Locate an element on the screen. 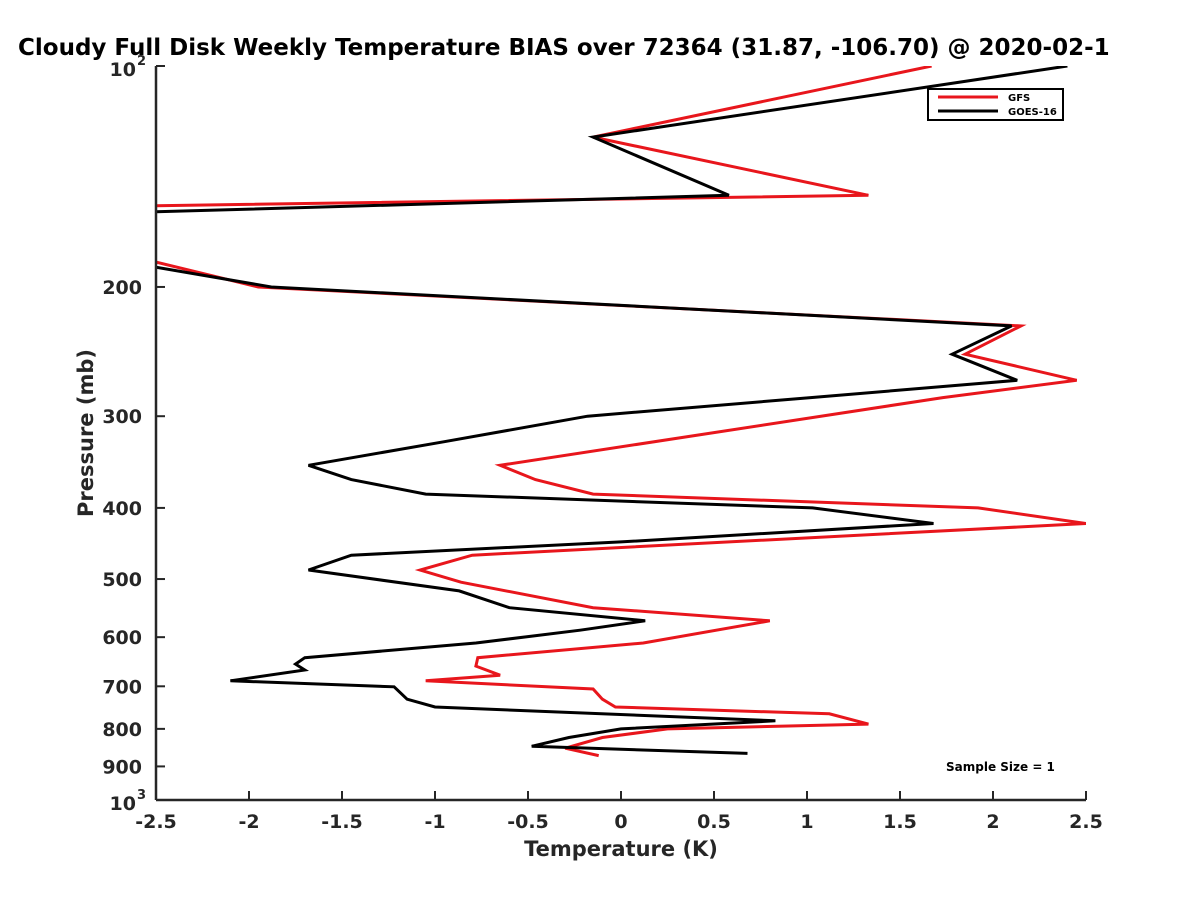 The height and width of the screenshot is (900, 1200). legend: GFS GOES-16 is located at coordinates (995, 104).